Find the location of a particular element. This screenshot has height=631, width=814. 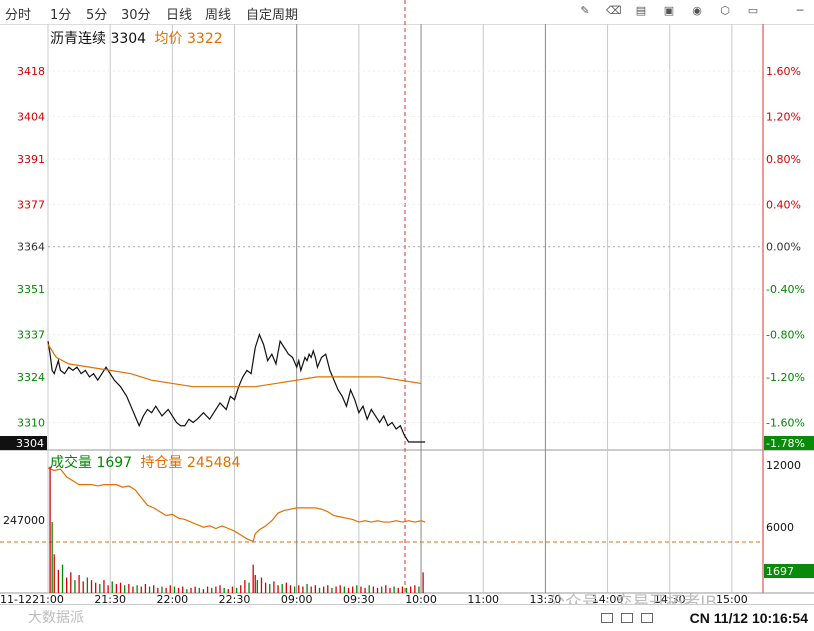

tab-5min: 5分 is located at coordinates (97, 15).